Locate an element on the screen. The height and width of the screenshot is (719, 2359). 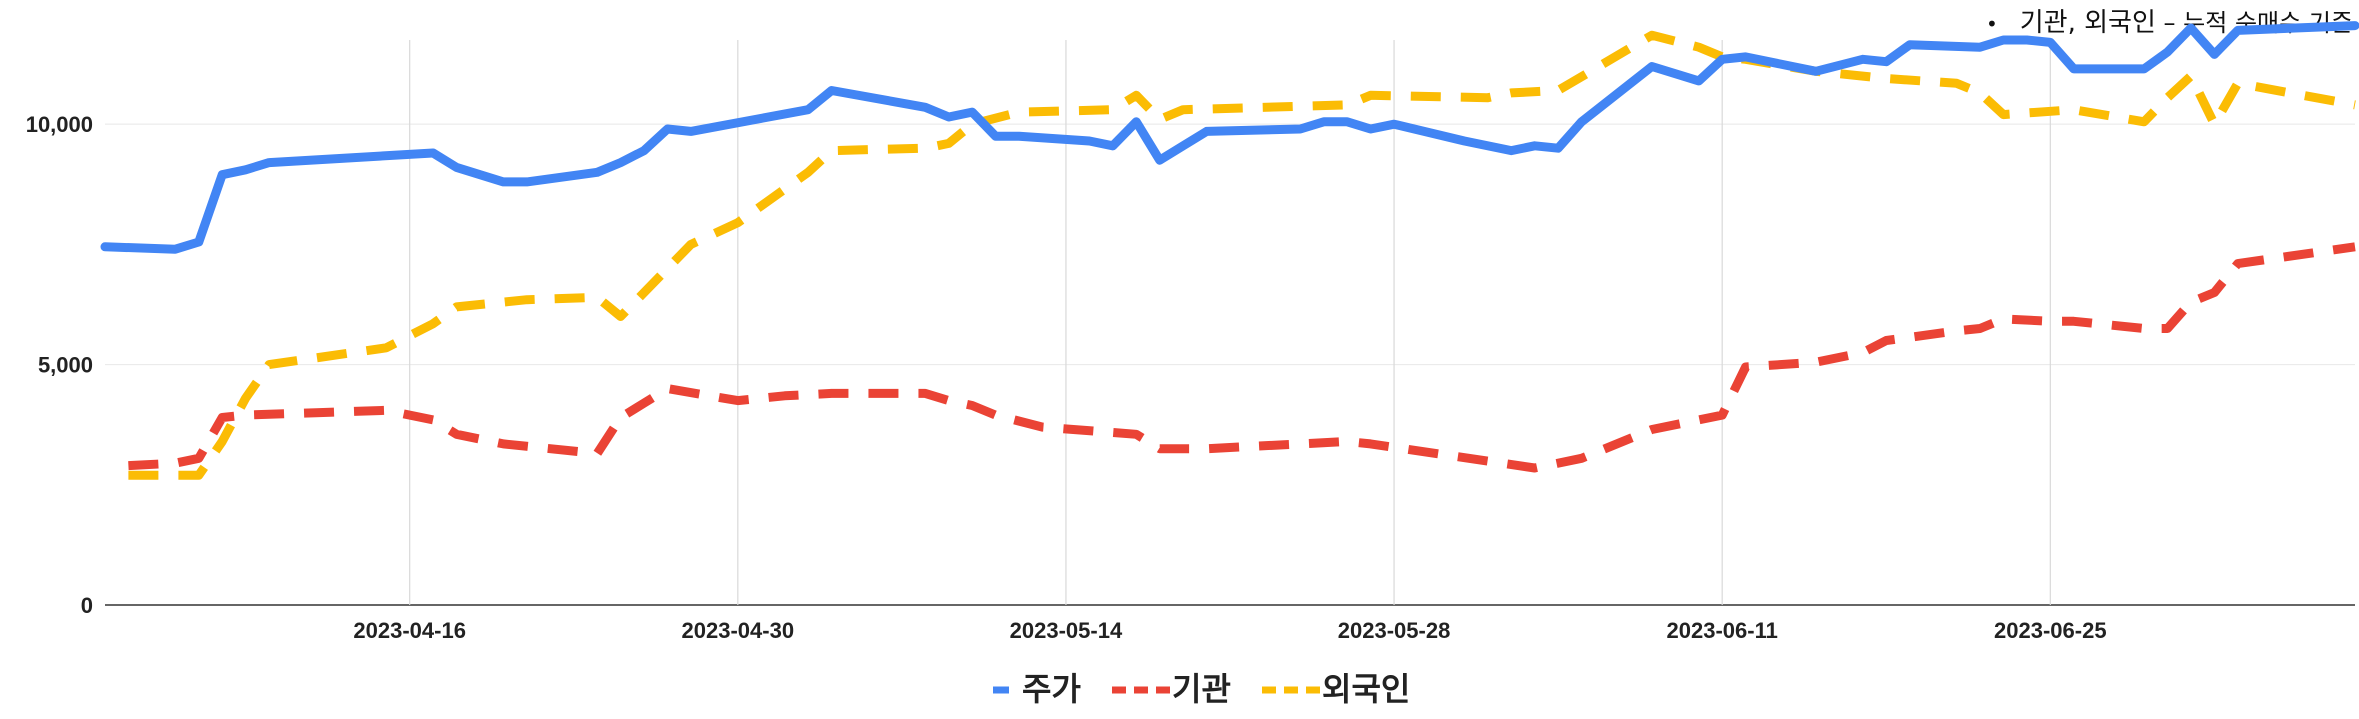
chart-annotation: • 기관, 외국인 – 누적 순매수 기준 is located at coordinates (2169, 20).